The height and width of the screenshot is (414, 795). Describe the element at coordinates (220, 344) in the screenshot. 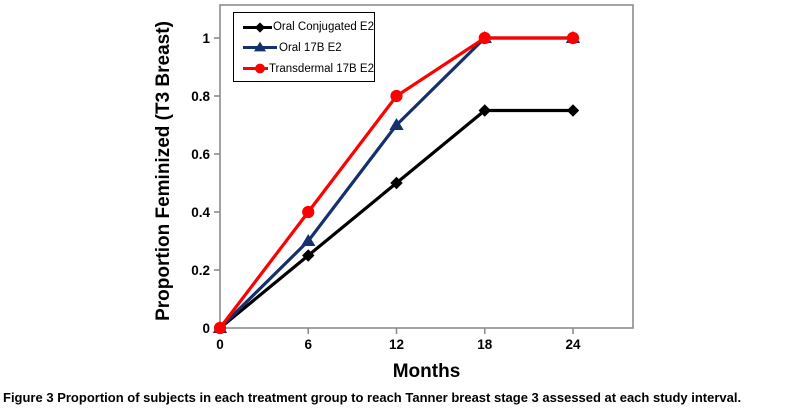

I see `x-tick-label: 0` at that location.